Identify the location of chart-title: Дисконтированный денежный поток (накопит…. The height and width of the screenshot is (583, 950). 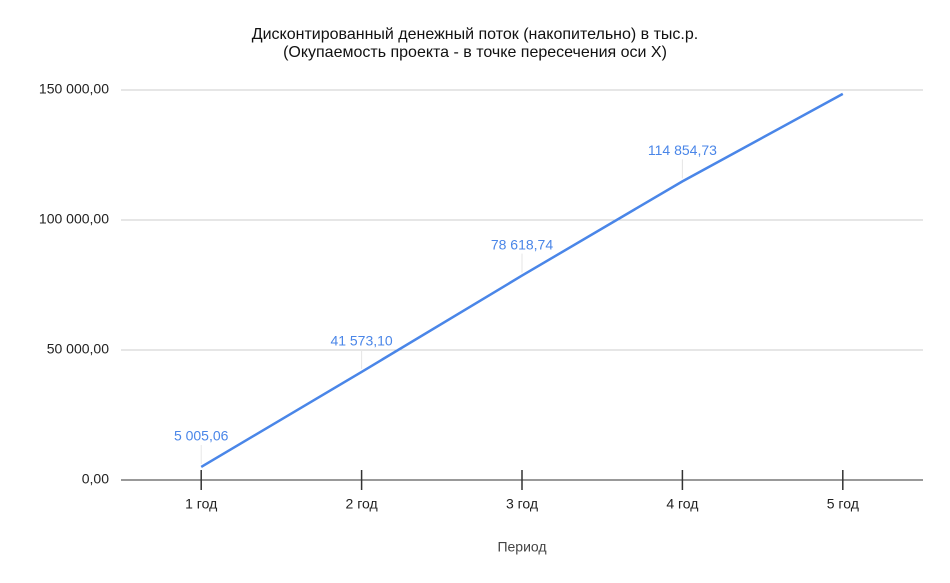
(475, 34).